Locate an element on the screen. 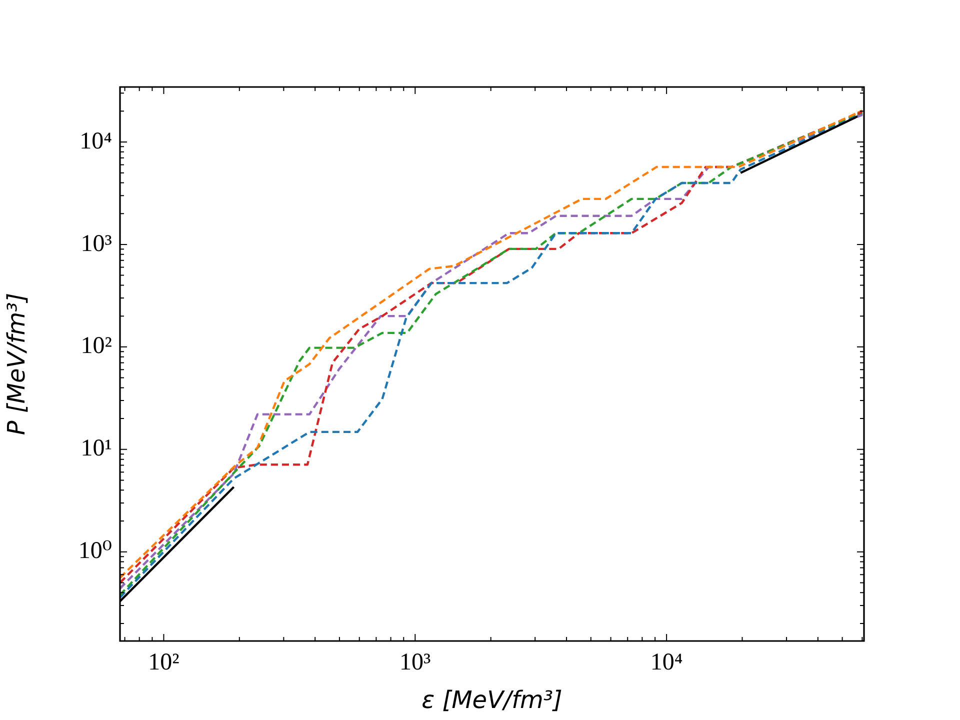 The image size is (960, 720). x-tick-label: 10⁴ is located at coordinates (666, 663).